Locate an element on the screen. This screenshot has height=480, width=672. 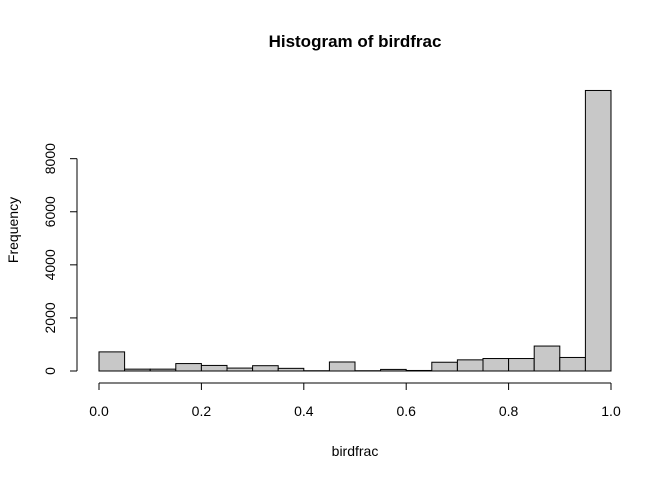
y-tick-label: 0 is located at coordinates (50, 371).